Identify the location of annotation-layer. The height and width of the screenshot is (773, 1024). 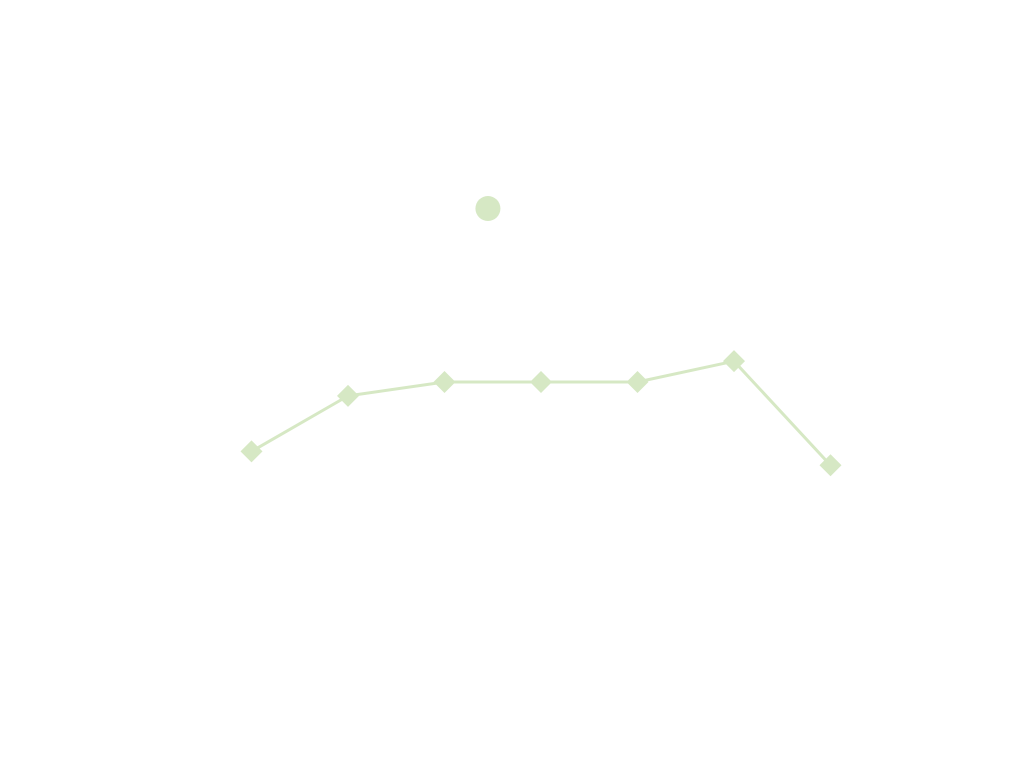
(488, 208).